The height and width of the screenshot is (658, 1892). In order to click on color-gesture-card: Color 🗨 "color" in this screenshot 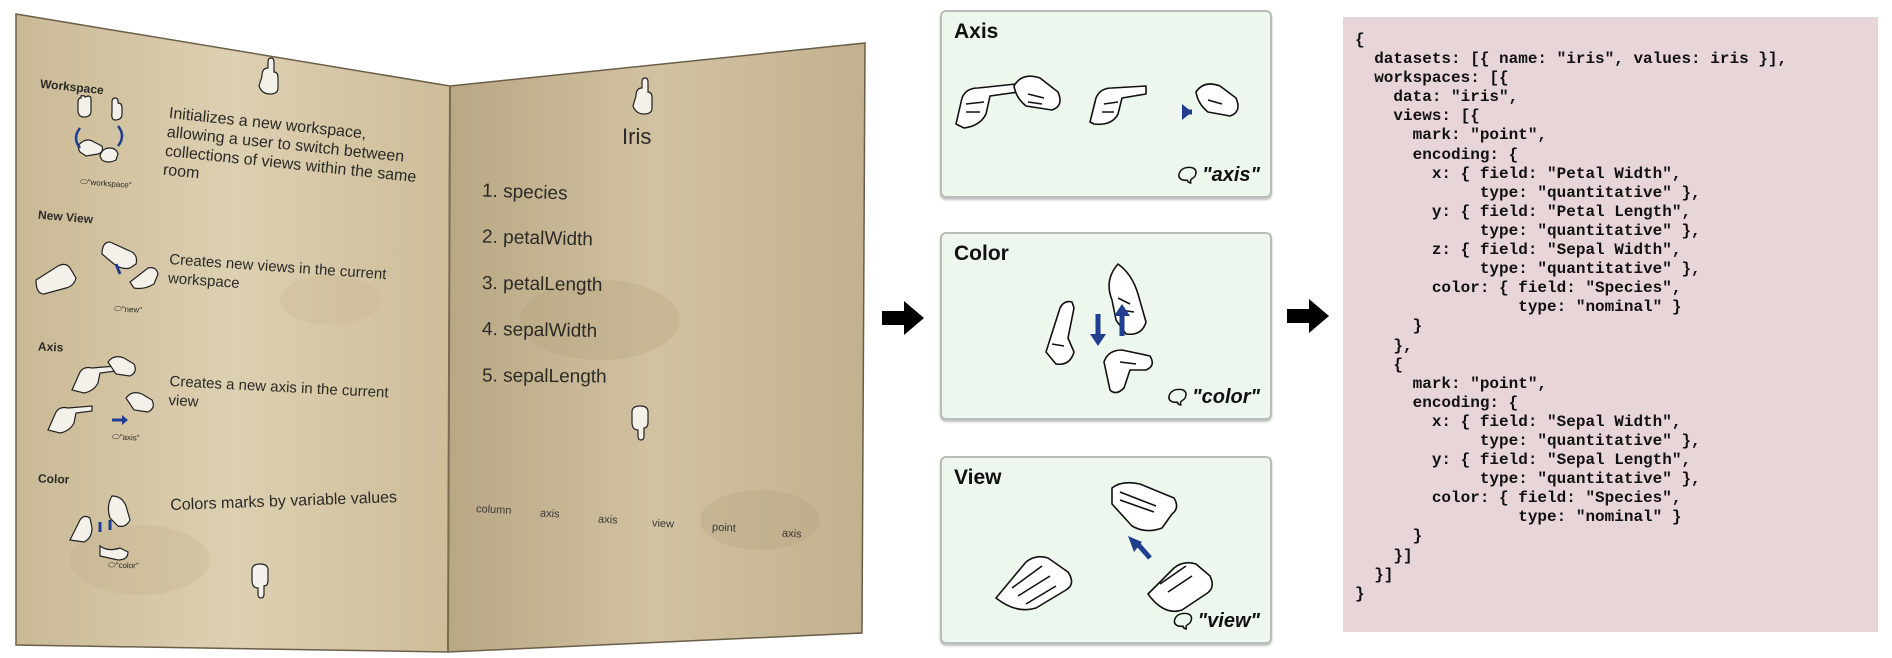, I will do `click(1106, 326)`.